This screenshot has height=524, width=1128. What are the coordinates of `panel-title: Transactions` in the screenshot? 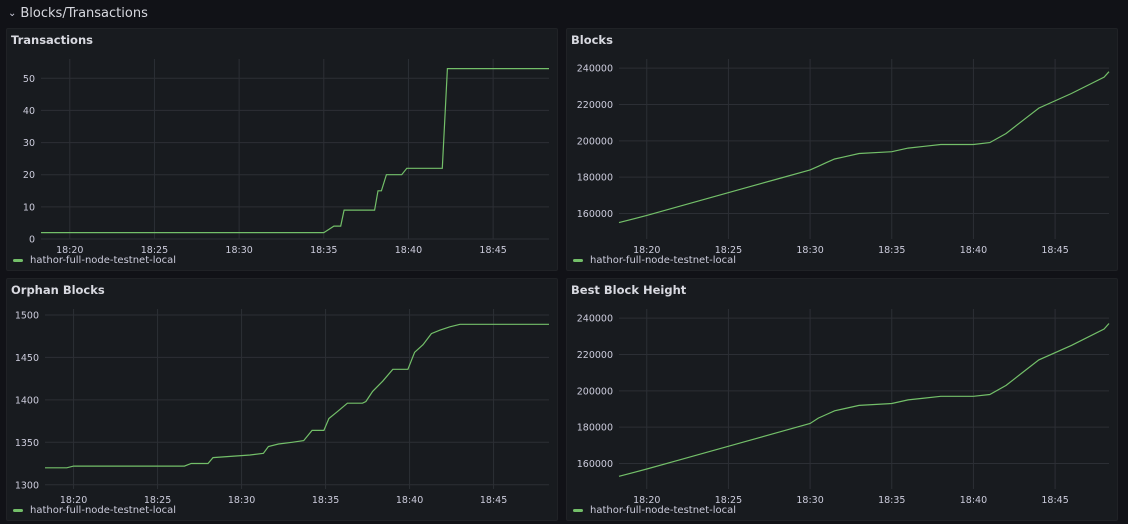 It's located at (52, 40).